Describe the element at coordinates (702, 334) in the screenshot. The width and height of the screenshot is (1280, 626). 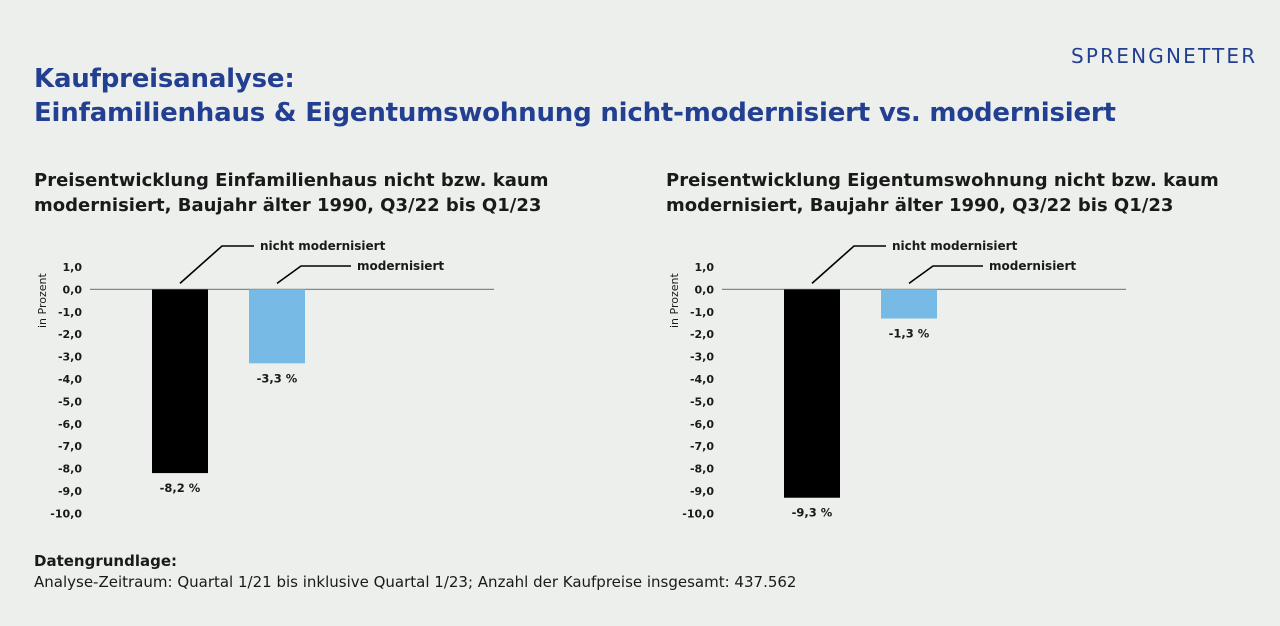
I see `chart2-y-tick-label: -2,0` at that location.